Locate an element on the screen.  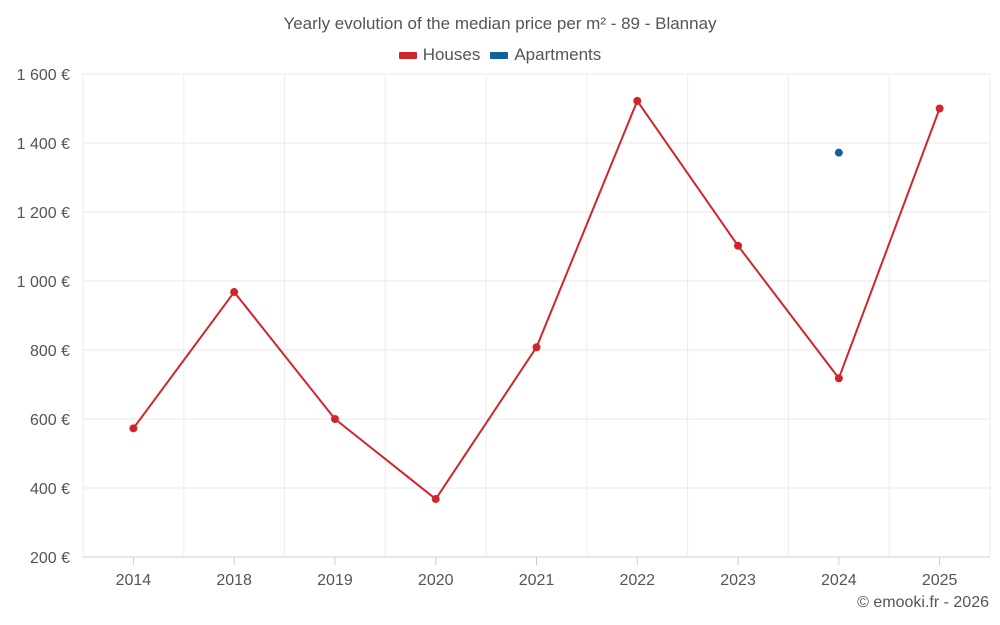
y-tick-label: 600 € is located at coordinates (50, 420).